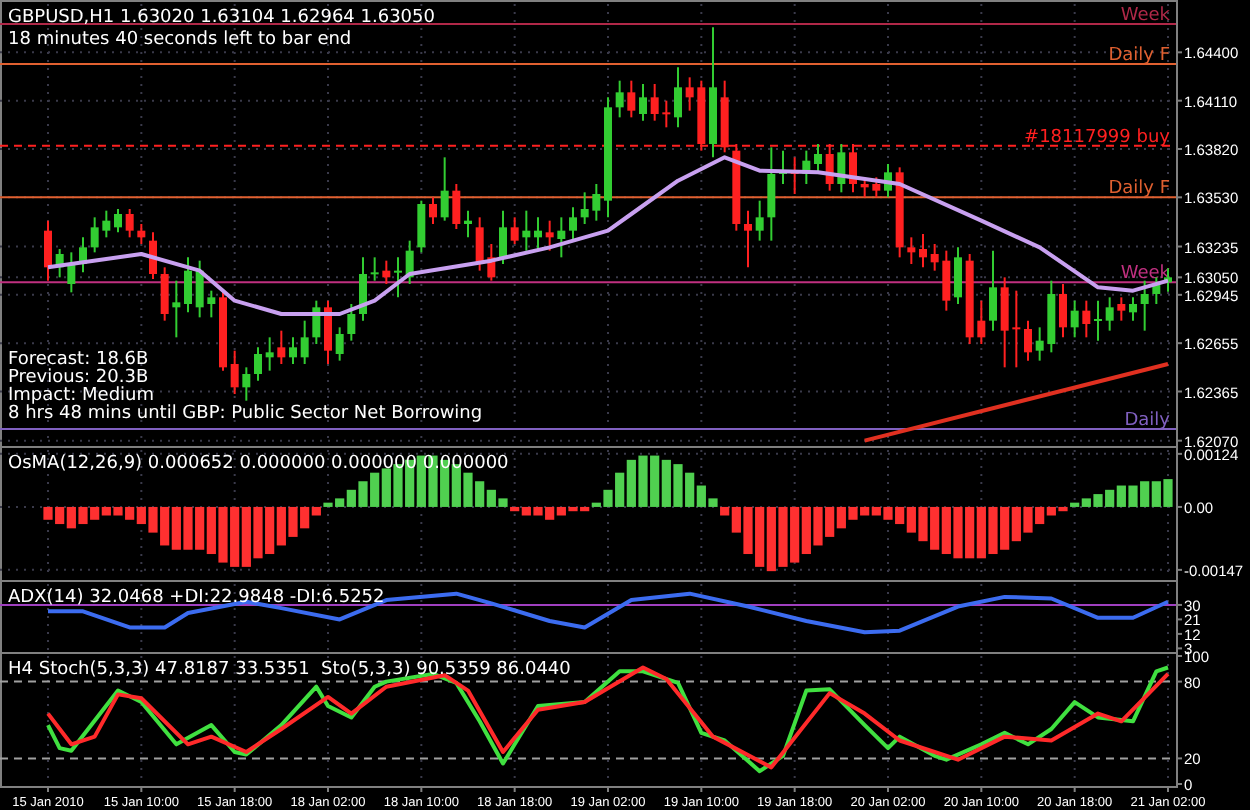 This screenshot has height=810, width=1250. What do you see at coordinates (78, 378) in the screenshot?
I see `annotation: Previous: 20.3B` at bounding box center [78, 378].